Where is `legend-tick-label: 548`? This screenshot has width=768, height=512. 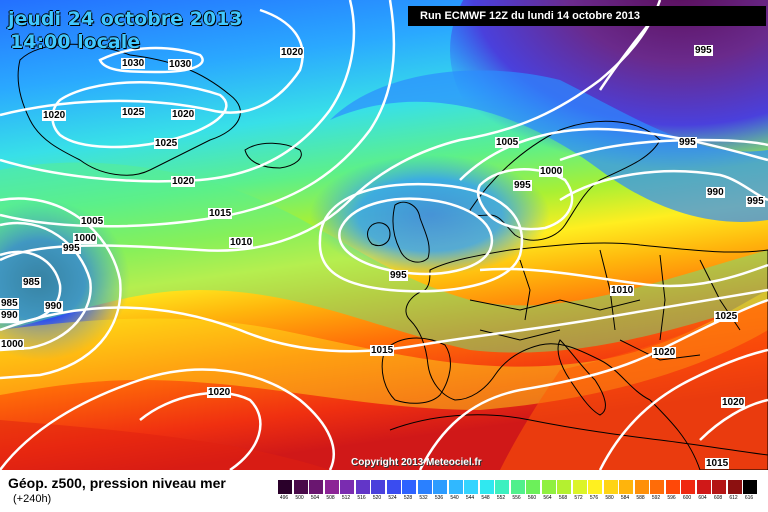
legend-tick-label: 548 is located at coordinates (485, 498).